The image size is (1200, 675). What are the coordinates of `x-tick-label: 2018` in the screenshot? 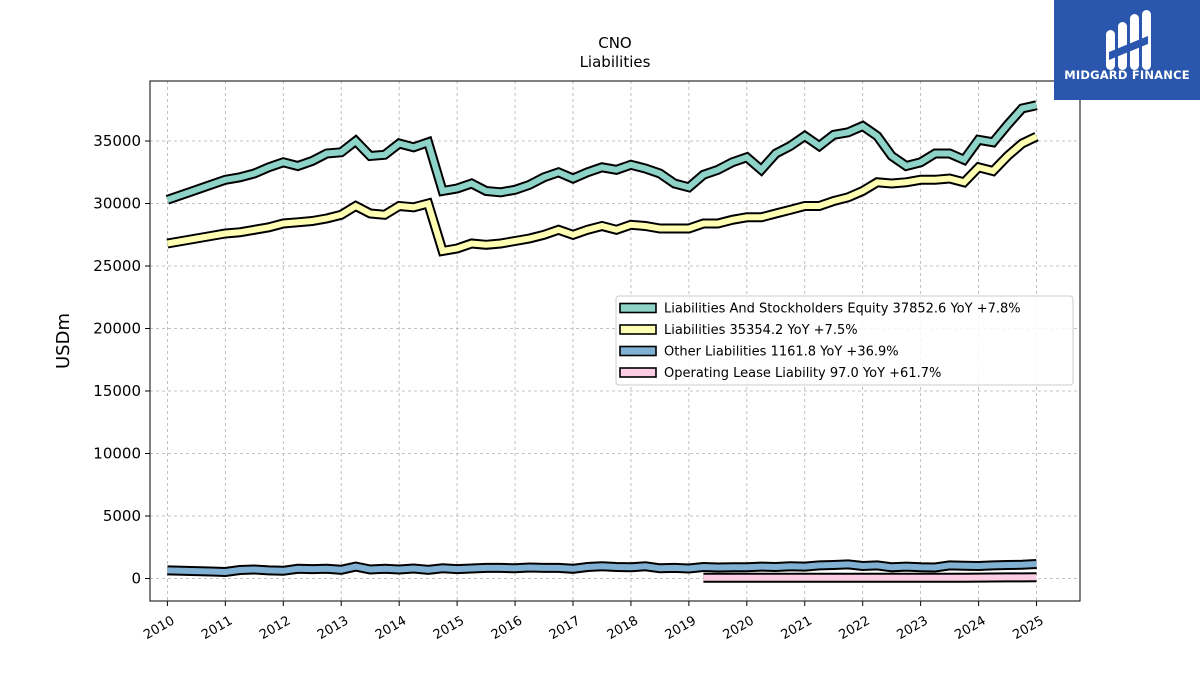 It's located at (623, 628).